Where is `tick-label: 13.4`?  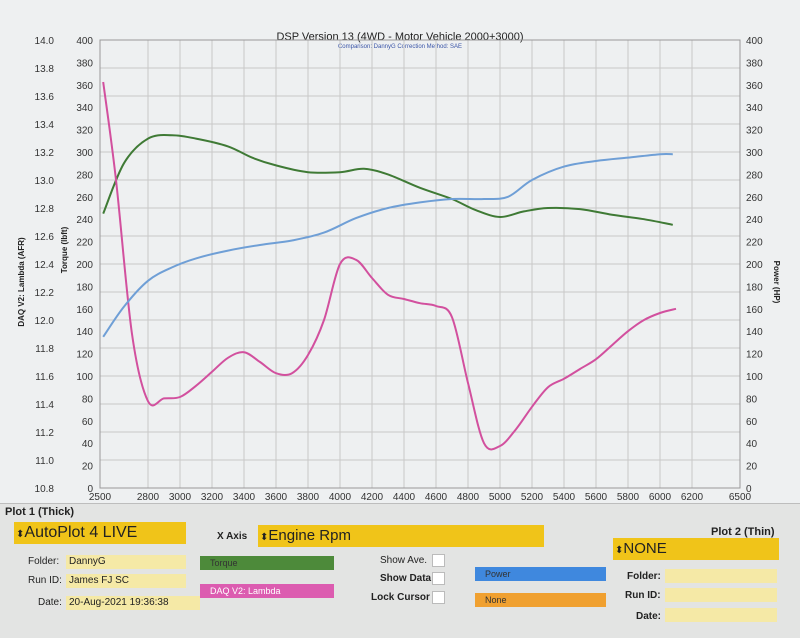 tick-label: 13.4 is located at coordinates (45, 125).